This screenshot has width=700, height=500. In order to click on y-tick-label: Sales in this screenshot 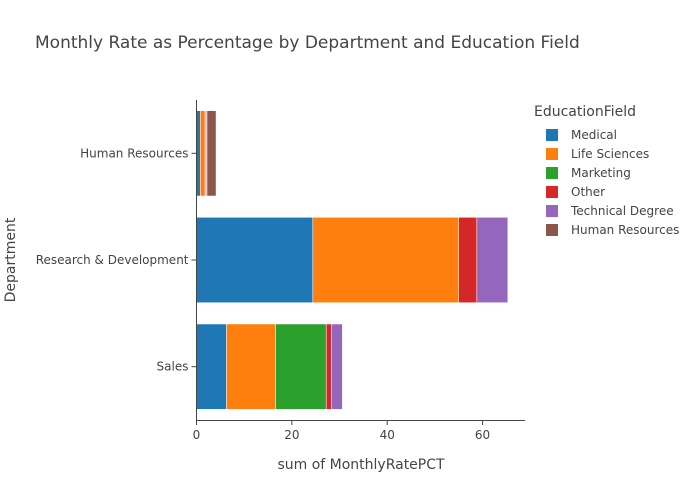, I will do `click(173, 367)`.